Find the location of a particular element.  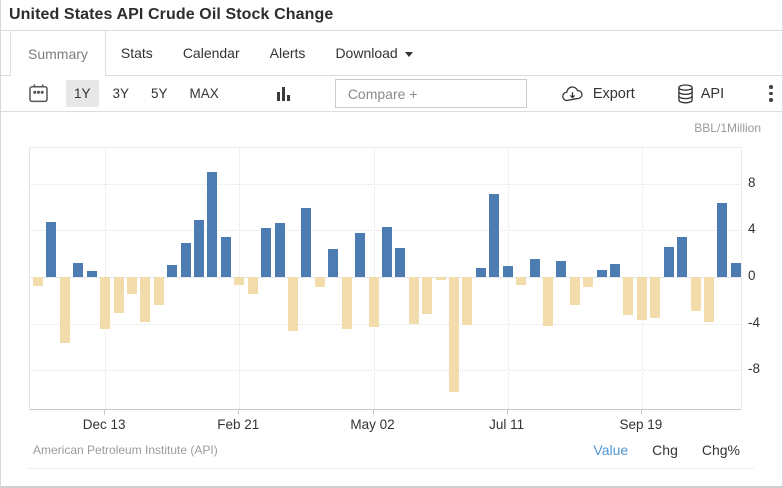

y-axis-unit-label: BBL/1Million is located at coordinates (727, 128).